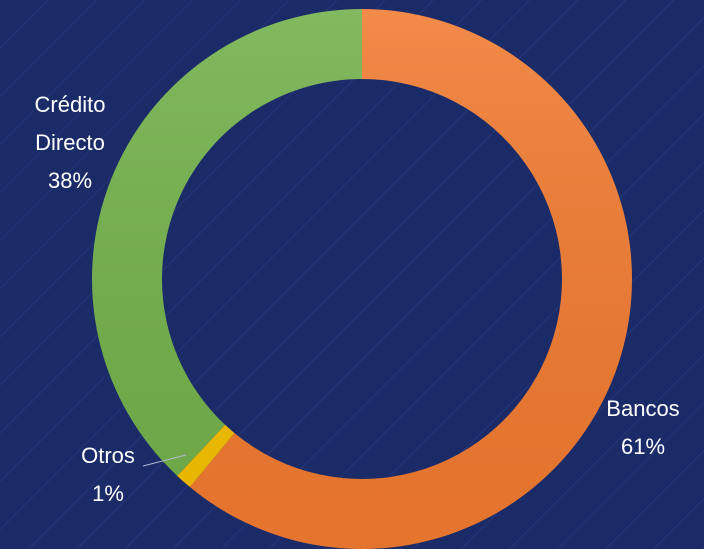 This screenshot has width=704, height=549. I want to click on category-label: Crédito Directo, so click(70, 123).